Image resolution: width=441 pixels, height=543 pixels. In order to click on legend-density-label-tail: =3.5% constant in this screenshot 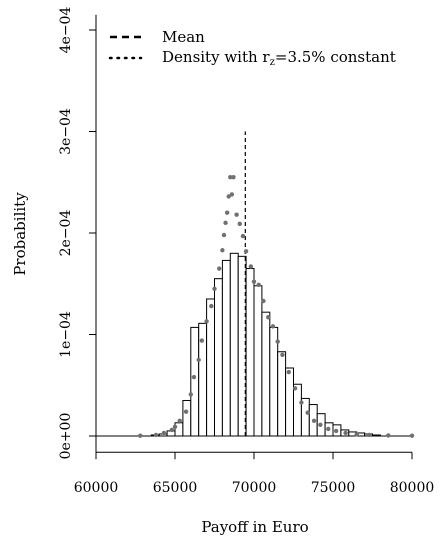, I will do `click(335, 57)`.